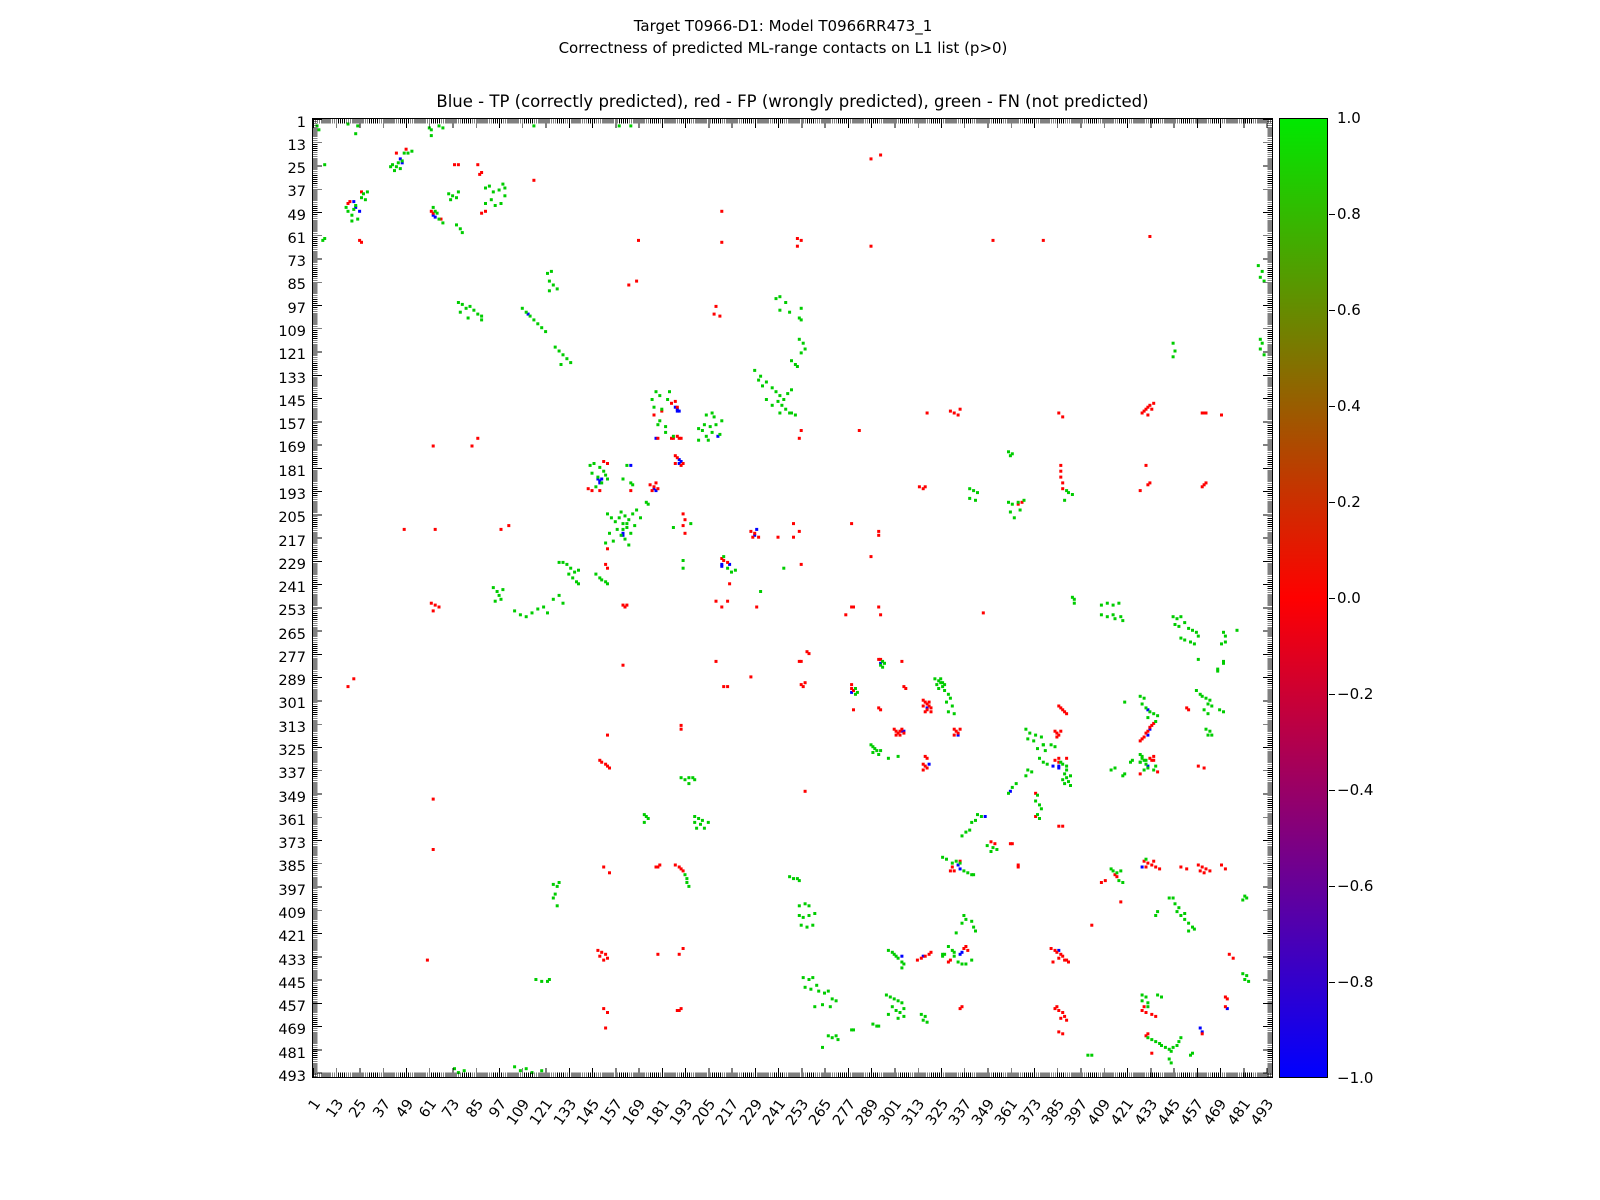 This screenshot has height=1200, width=1600. Describe the element at coordinates (292, 332) in the screenshot. I see `y-tick-label: 109` at that location.